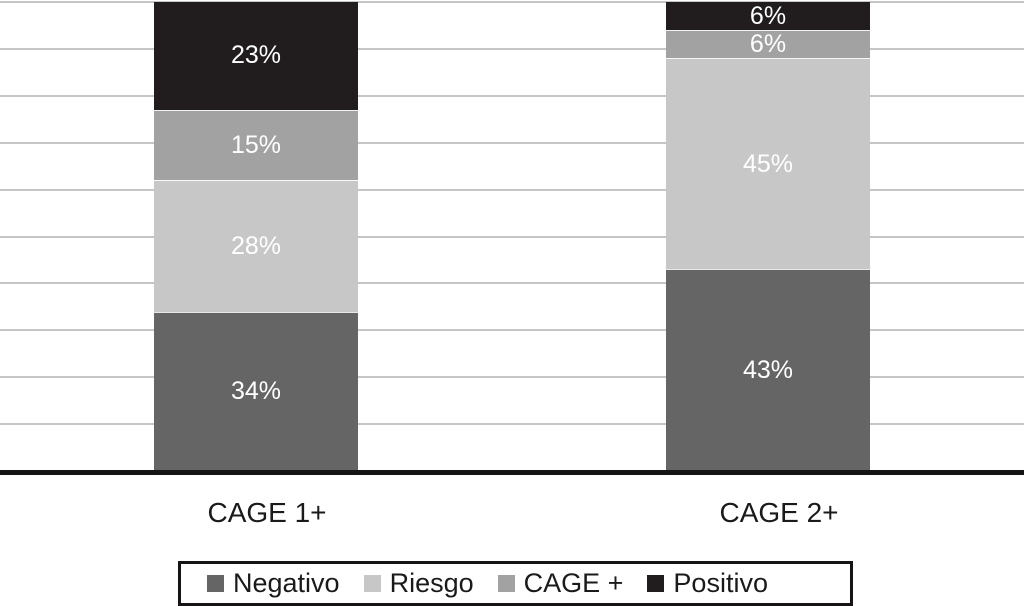 The image size is (1024, 606). I want to click on segment-riesgo: 45%, so click(768, 164).